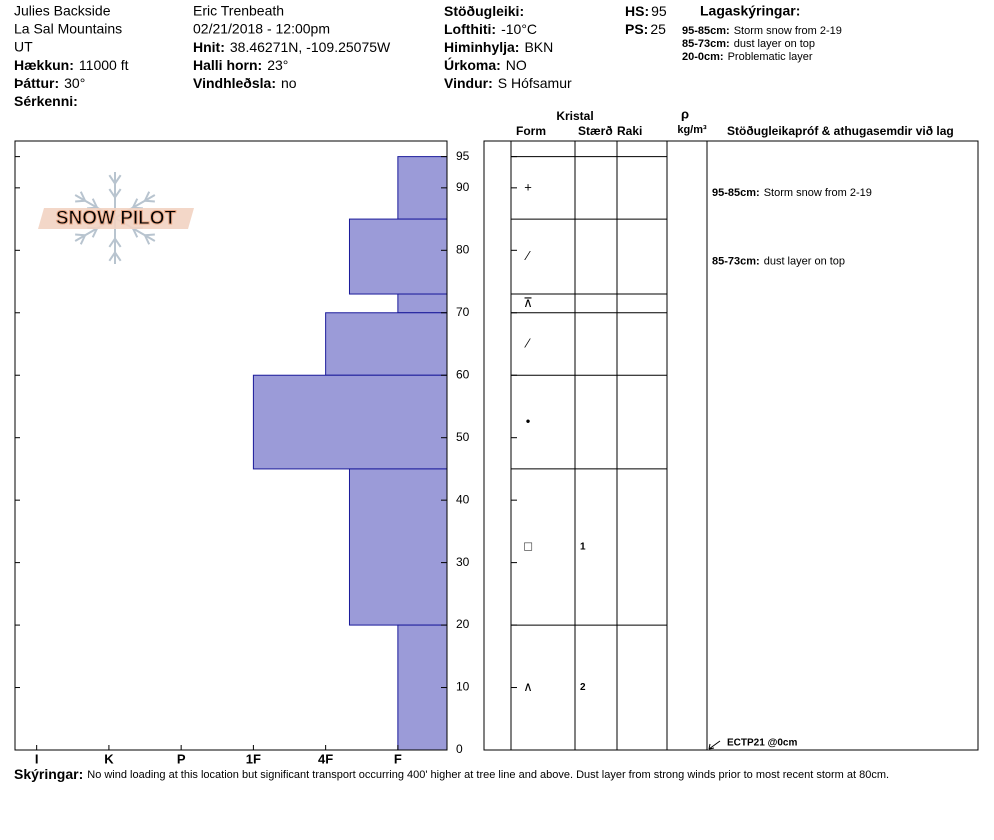  I want to click on field-value: 11000 ft, so click(104, 65).